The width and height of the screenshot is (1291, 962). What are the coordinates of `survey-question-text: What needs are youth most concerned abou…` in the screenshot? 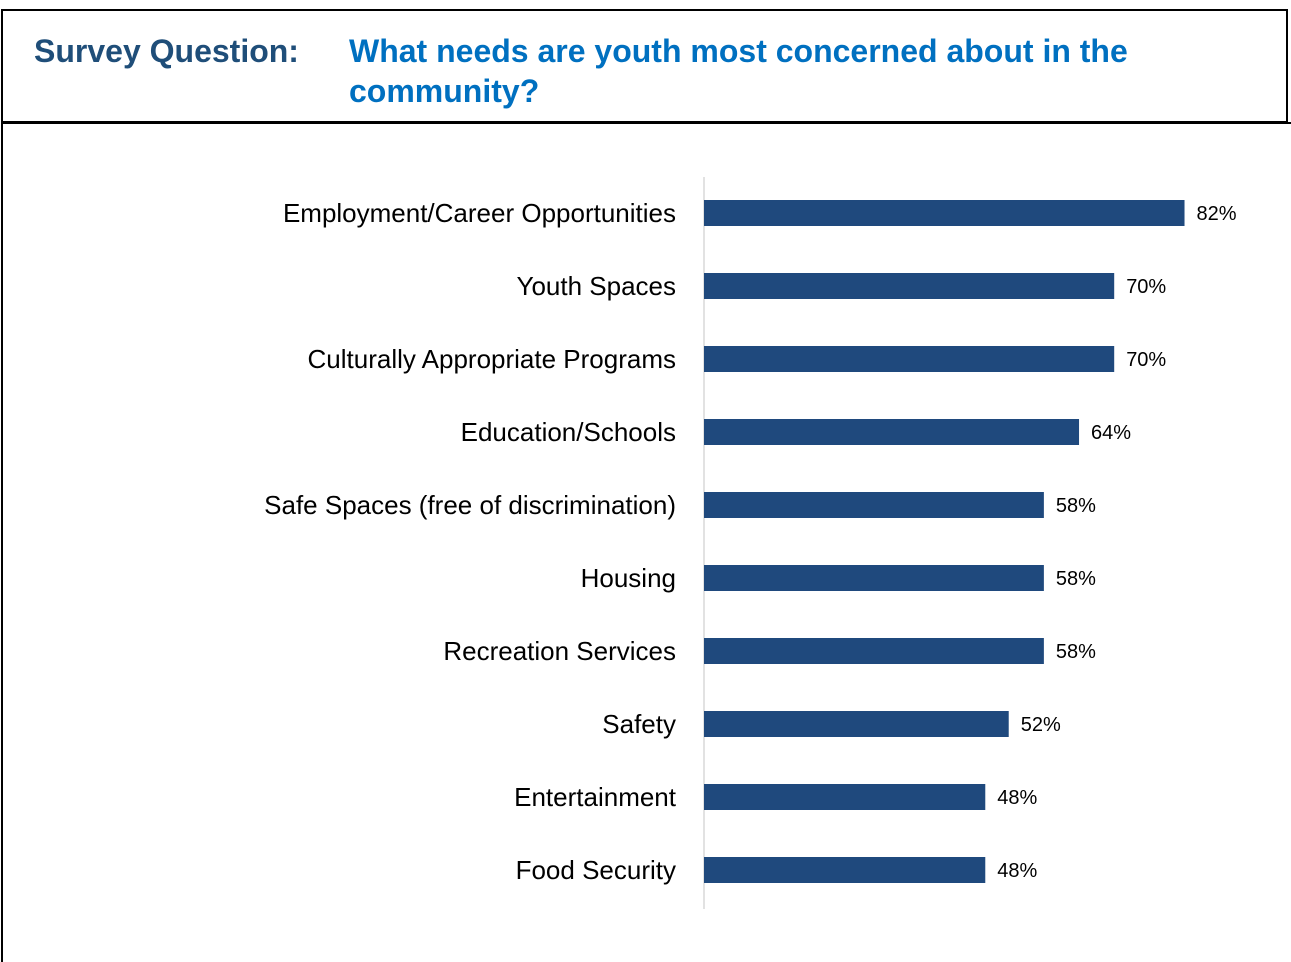 It's located at (738, 71).